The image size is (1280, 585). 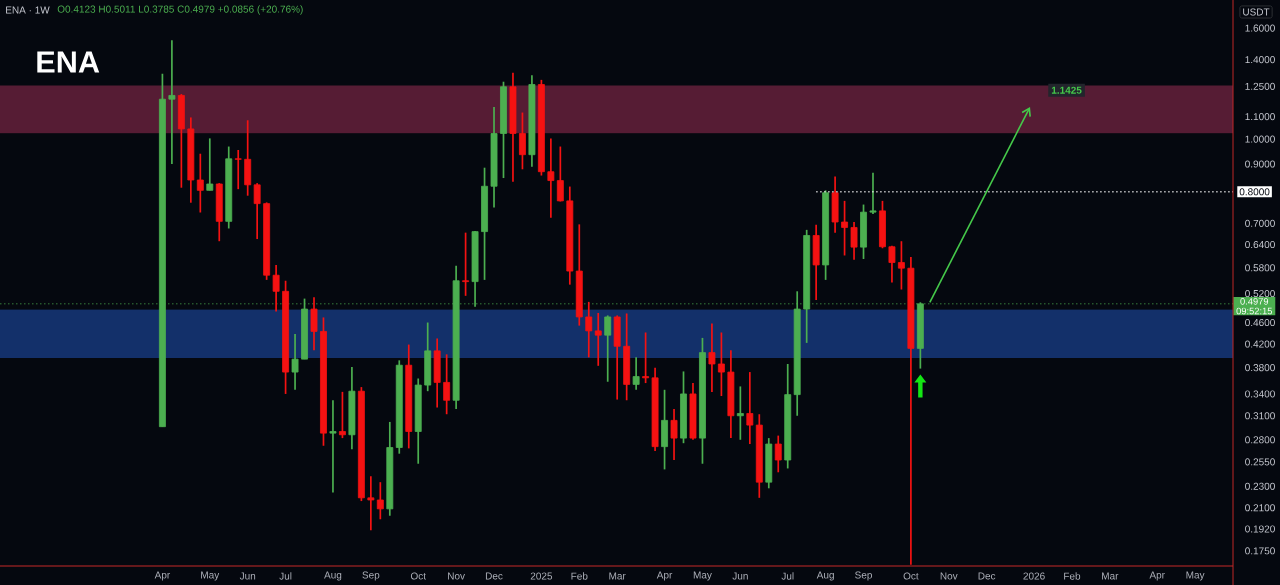 I want to click on y-tick-label: 0.4200, so click(x=1260, y=344).